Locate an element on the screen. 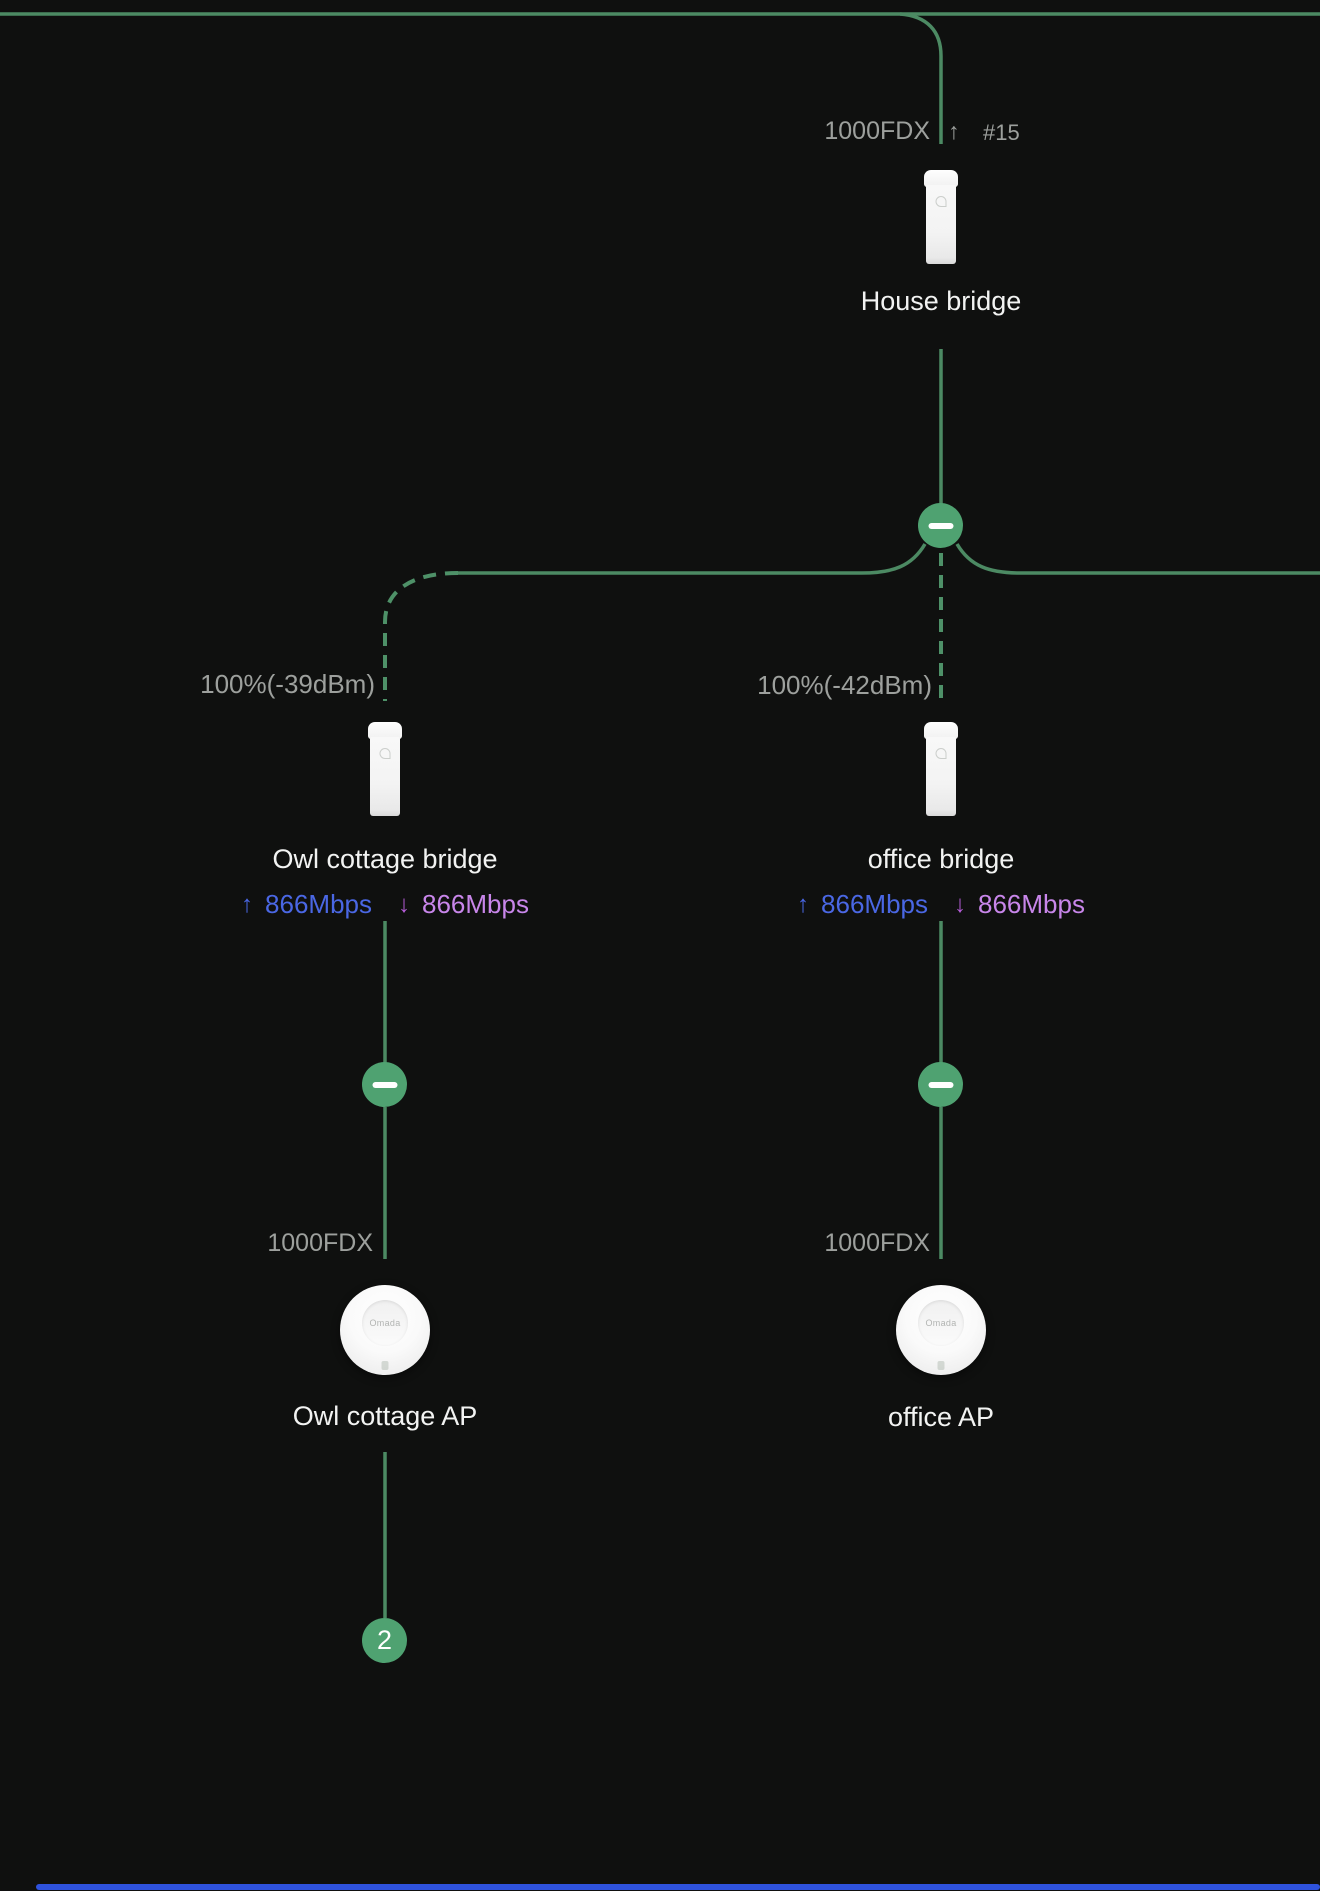 The width and height of the screenshot is (1320, 1891). office-ap-name: office AP is located at coordinates (941, 1417).